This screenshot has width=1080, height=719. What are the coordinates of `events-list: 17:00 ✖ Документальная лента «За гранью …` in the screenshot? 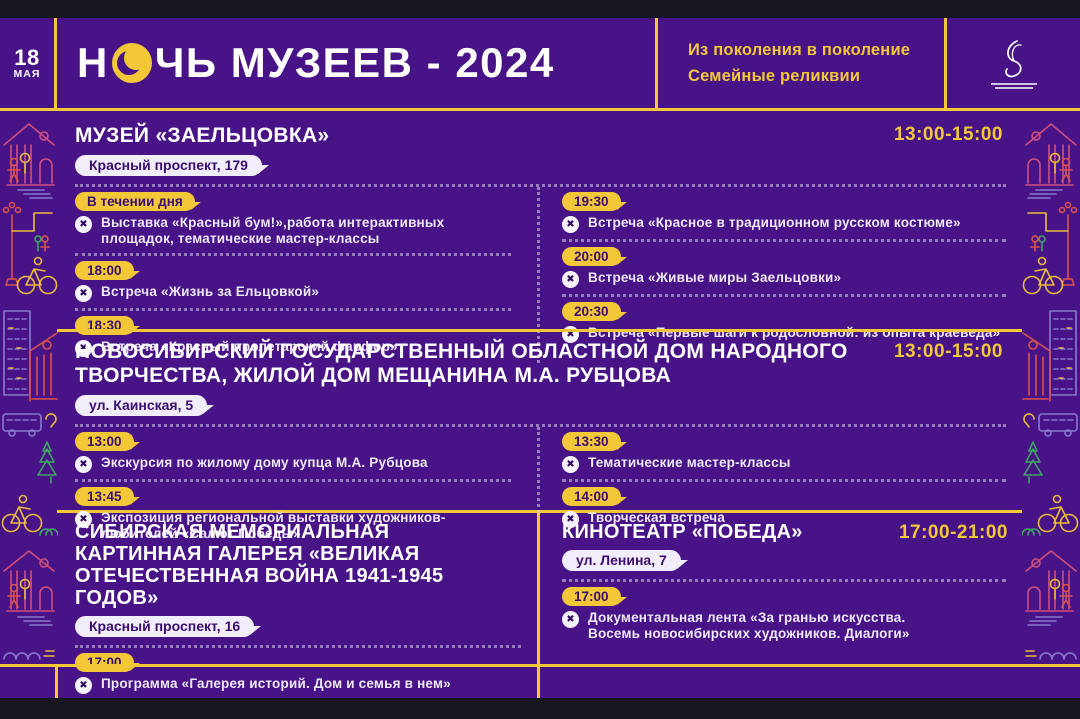 It's located at (784, 613).